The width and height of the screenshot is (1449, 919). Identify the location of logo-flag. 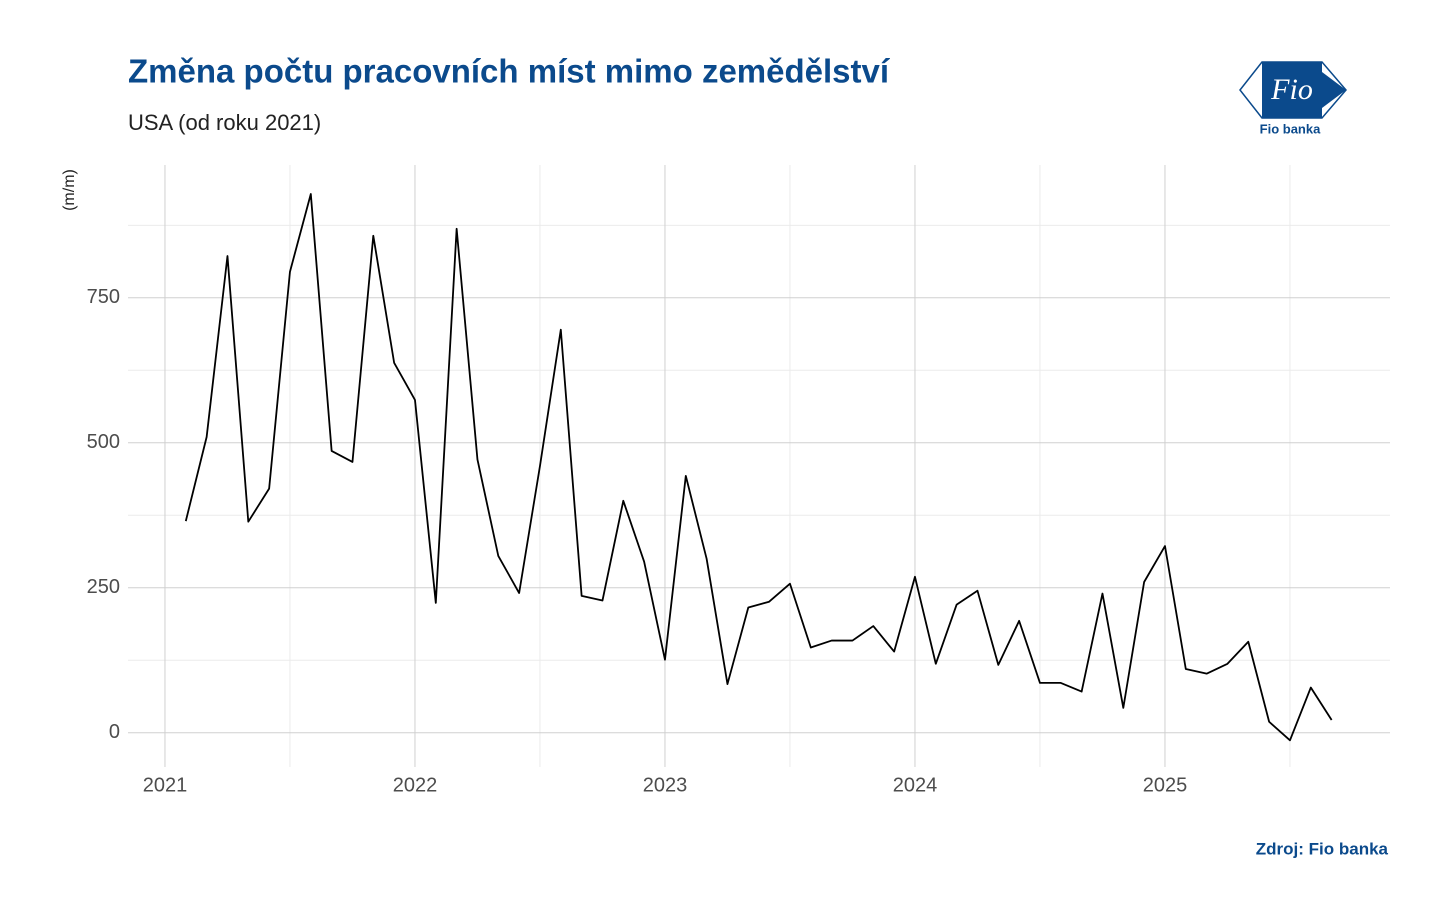
(1292, 90).